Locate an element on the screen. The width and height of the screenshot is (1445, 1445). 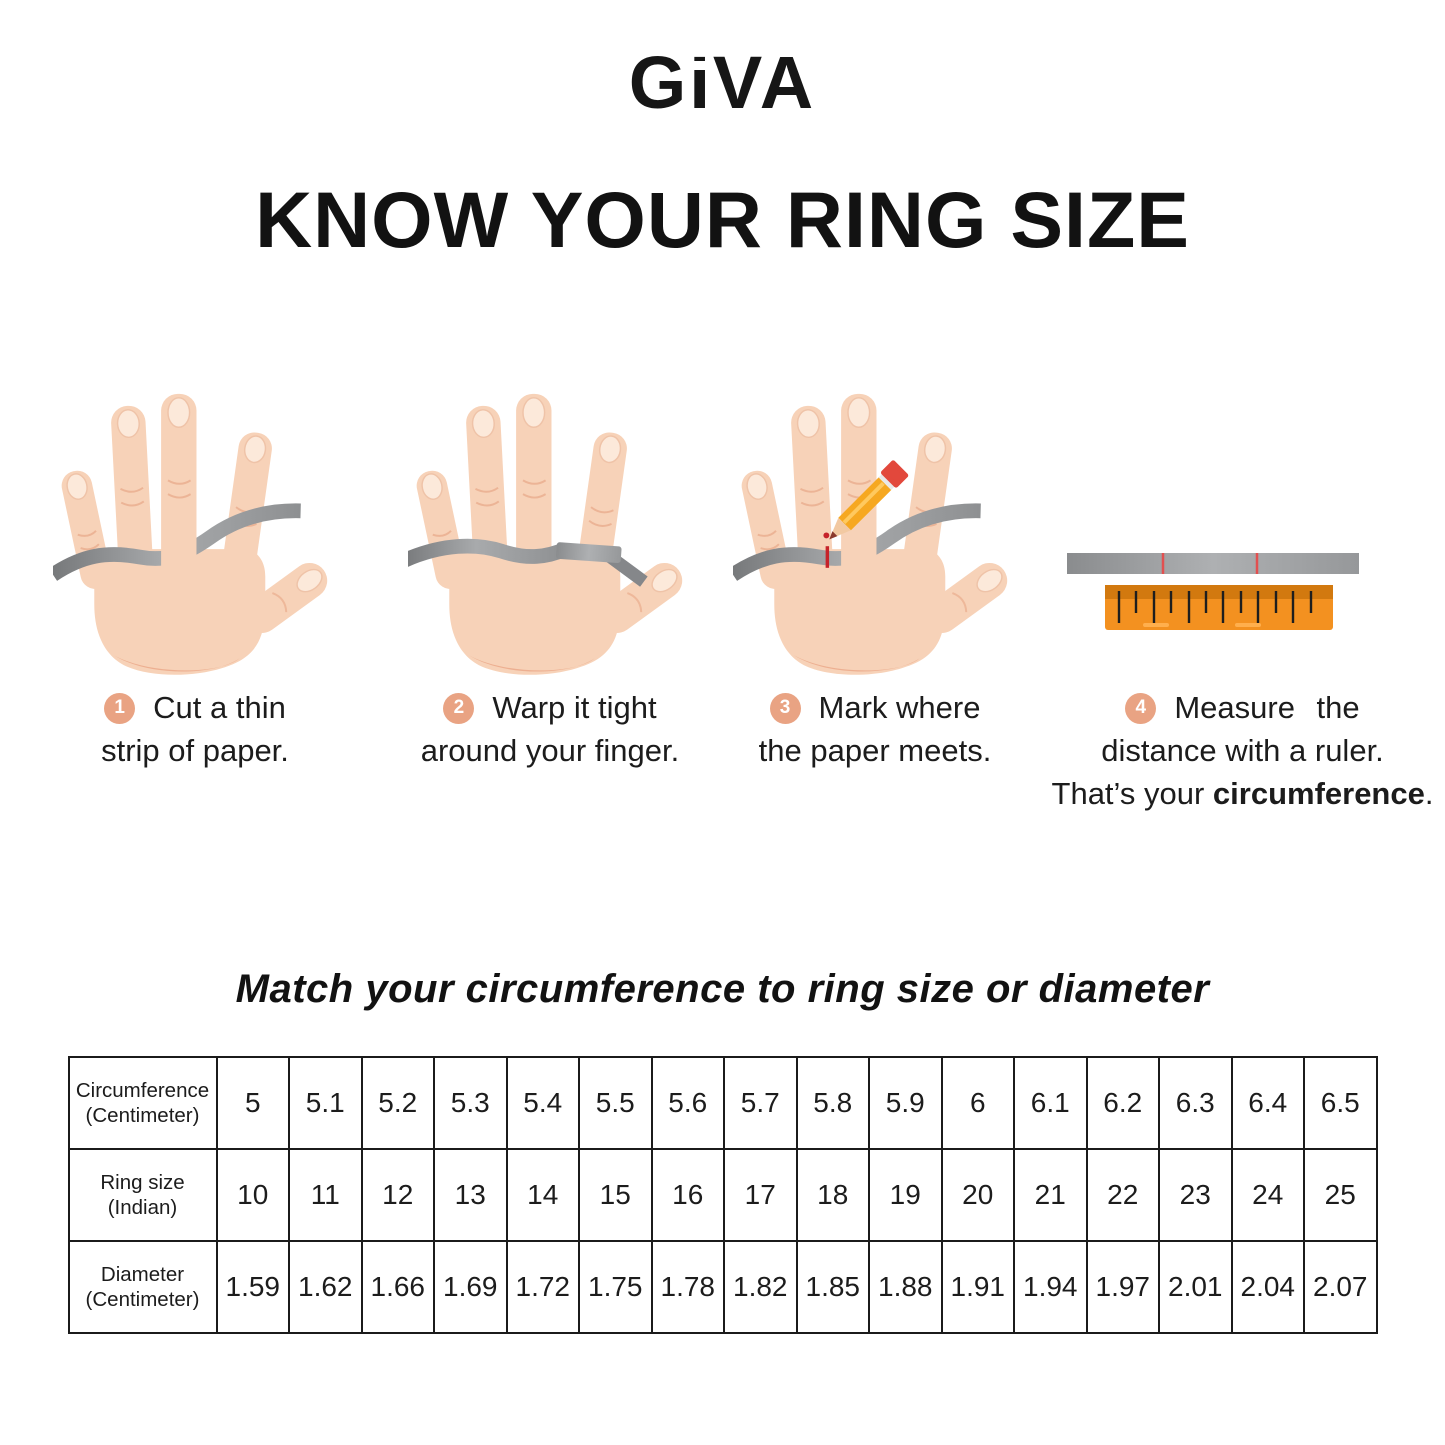
step-caption-line: Mark where is located at coordinates (899, 707).